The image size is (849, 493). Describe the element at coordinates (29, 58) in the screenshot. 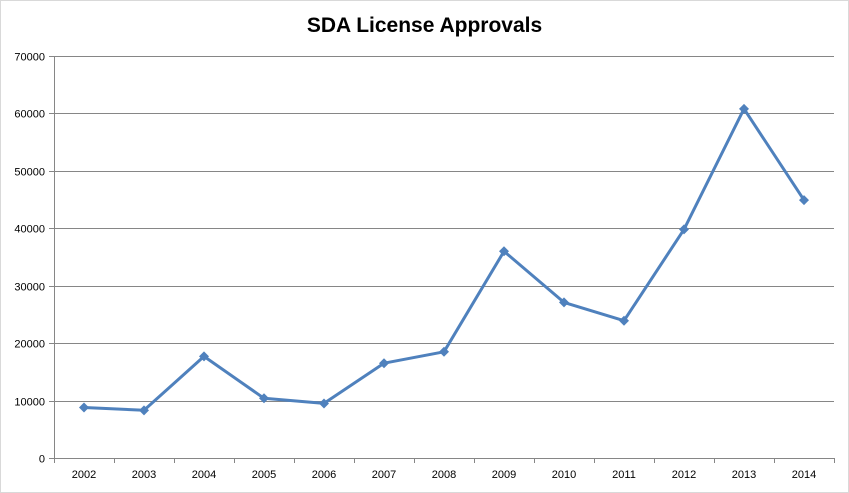

I see `y-tick-label: 70000` at that location.